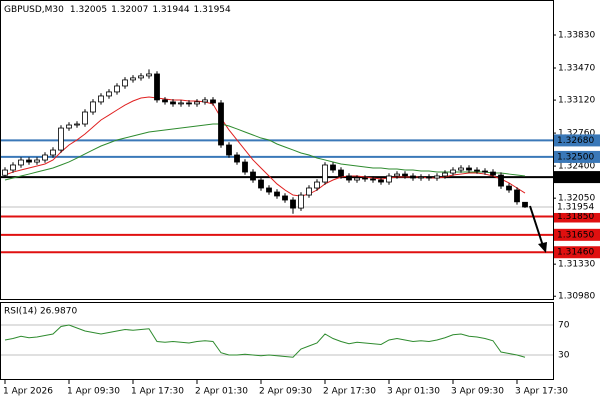 The width and height of the screenshot is (600, 400). Describe the element at coordinates (564, 356) in the screenshot. I see `rsi-tick-label: 30` at that location.